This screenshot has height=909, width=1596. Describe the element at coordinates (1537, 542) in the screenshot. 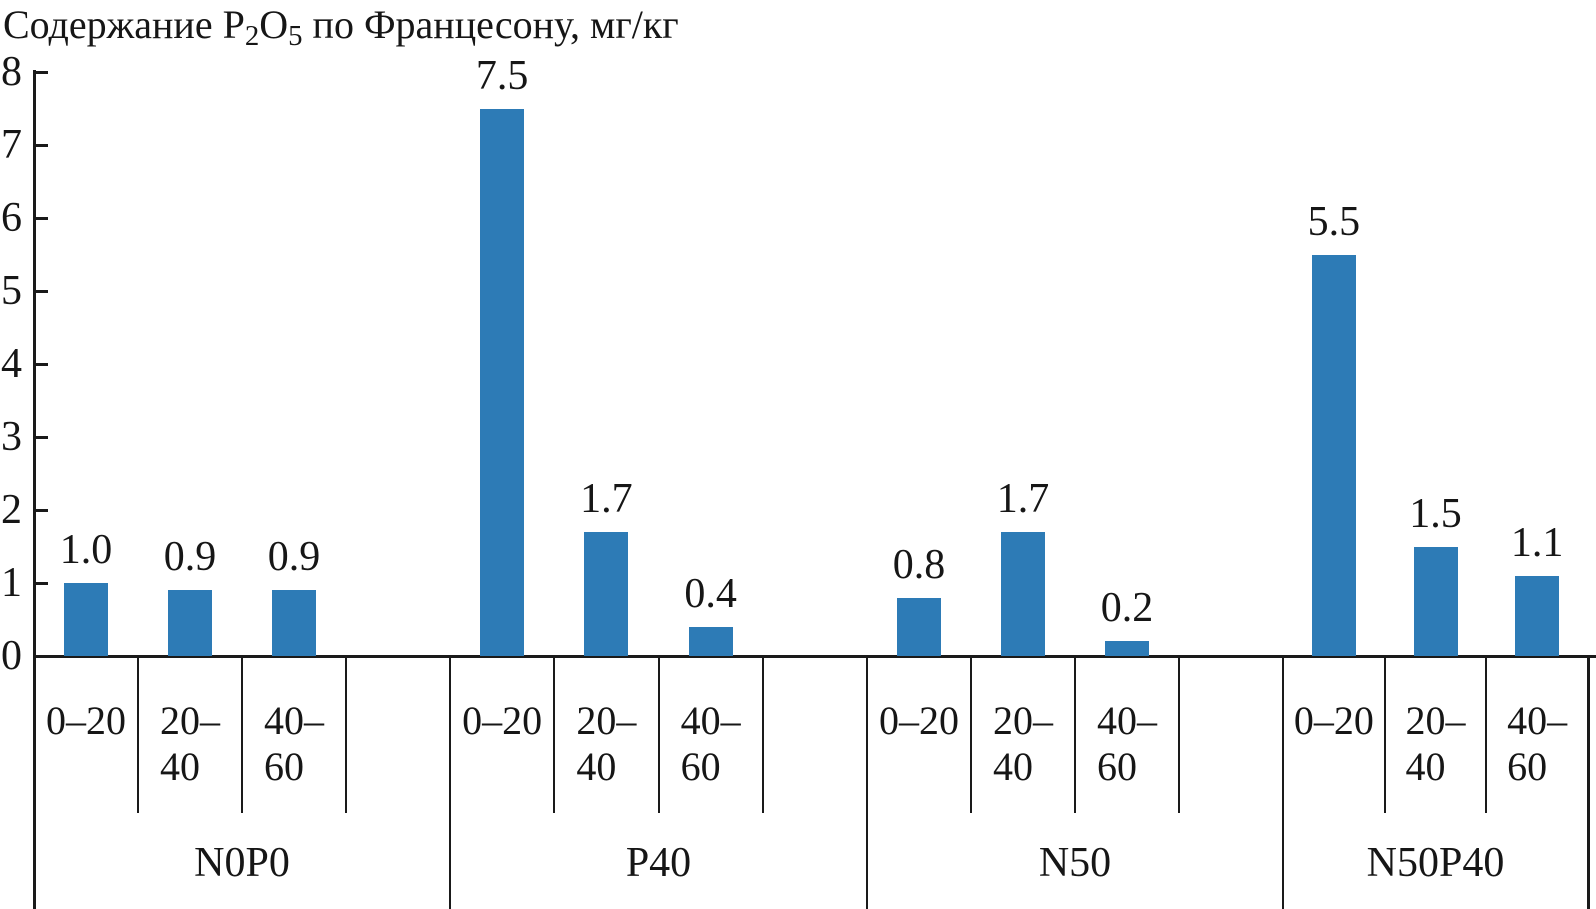

I see `bar-value-label: 1.1` at that location.